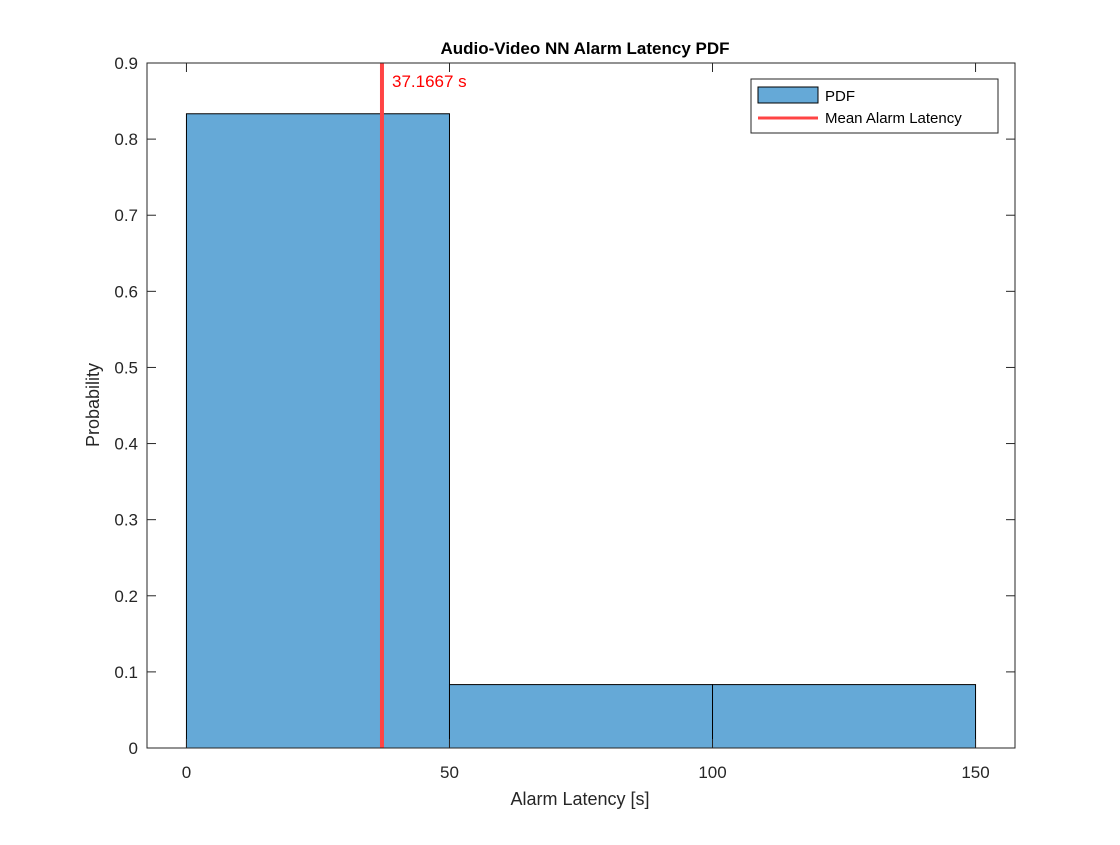  What do you see at coordinates (133, 748) in the screenshot?
I see `y-tick-label: 0` at bounding box center [133, 748].